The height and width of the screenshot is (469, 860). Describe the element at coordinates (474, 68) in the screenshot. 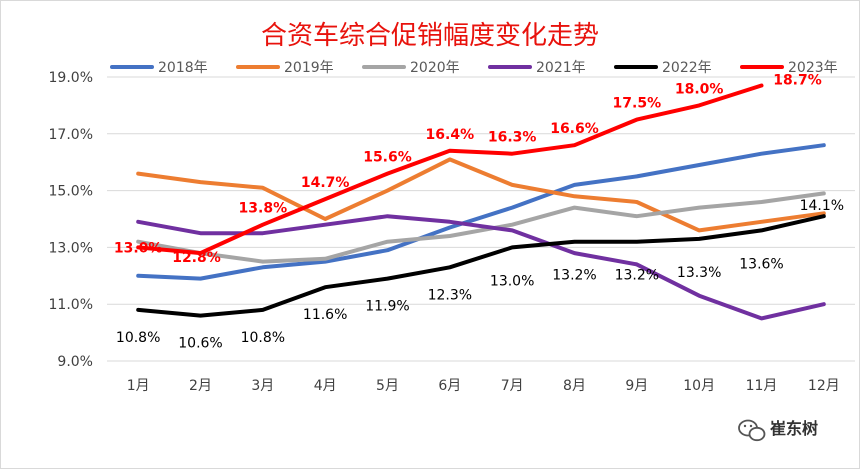

I see `legend: 2018年 2019年 2020年 2021年 2022年 2023年` at that location.